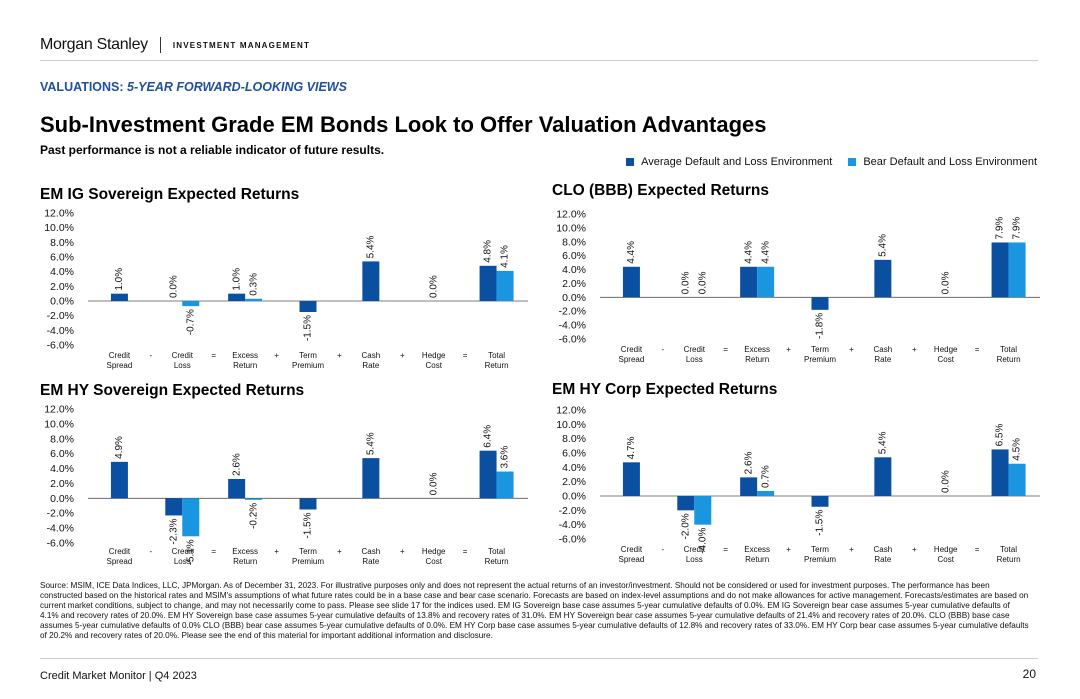 This screenshot has height=699, width=1080. I want to click on data-label-average: 6.5%, so click(1000, 435).